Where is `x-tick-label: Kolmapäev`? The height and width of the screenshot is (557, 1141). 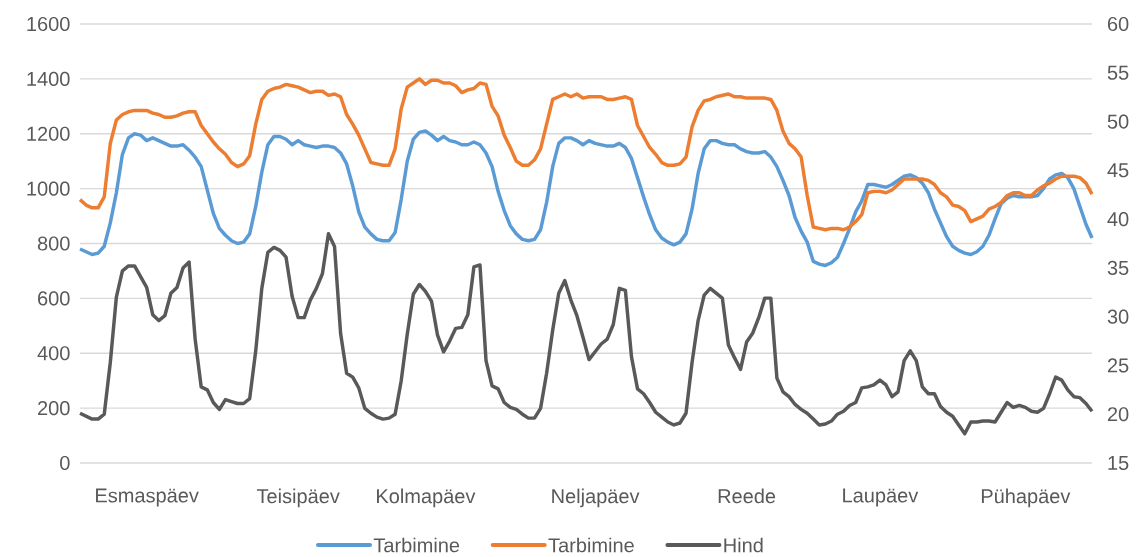 x-tick-label: Kolmapäev is located at coordinates (426, 498).